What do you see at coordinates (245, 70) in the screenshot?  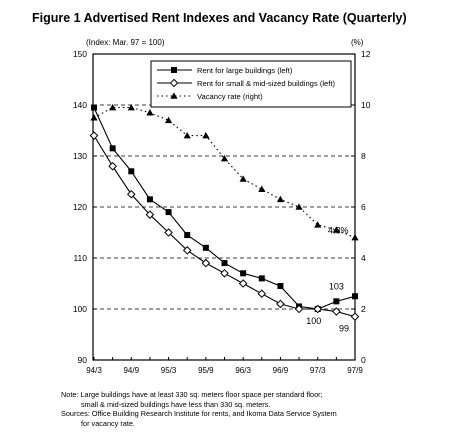 I see `legend-label: Rent for large buildings (left)` at bounding box center [245, 70].